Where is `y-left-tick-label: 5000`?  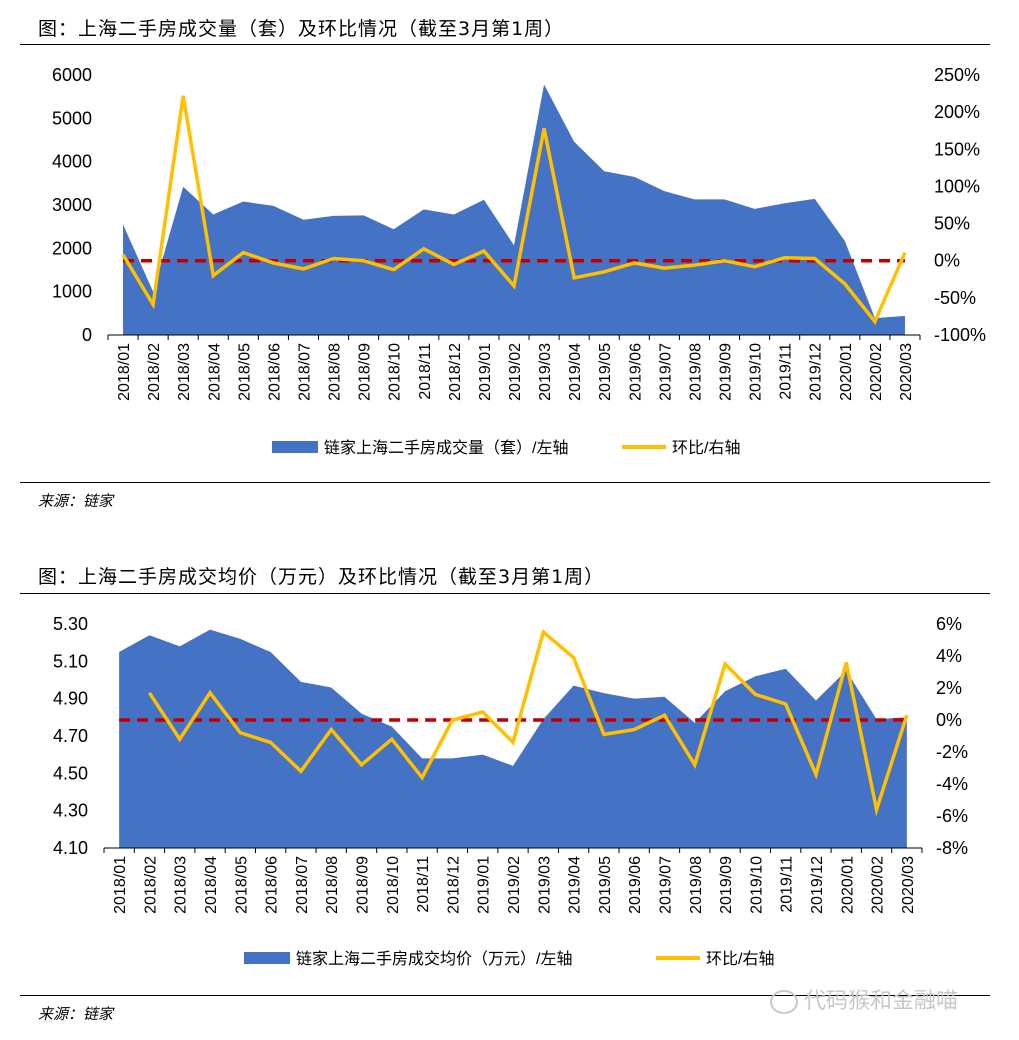 y-left-tick-label: 5000 is located at coordinates (72, 118).